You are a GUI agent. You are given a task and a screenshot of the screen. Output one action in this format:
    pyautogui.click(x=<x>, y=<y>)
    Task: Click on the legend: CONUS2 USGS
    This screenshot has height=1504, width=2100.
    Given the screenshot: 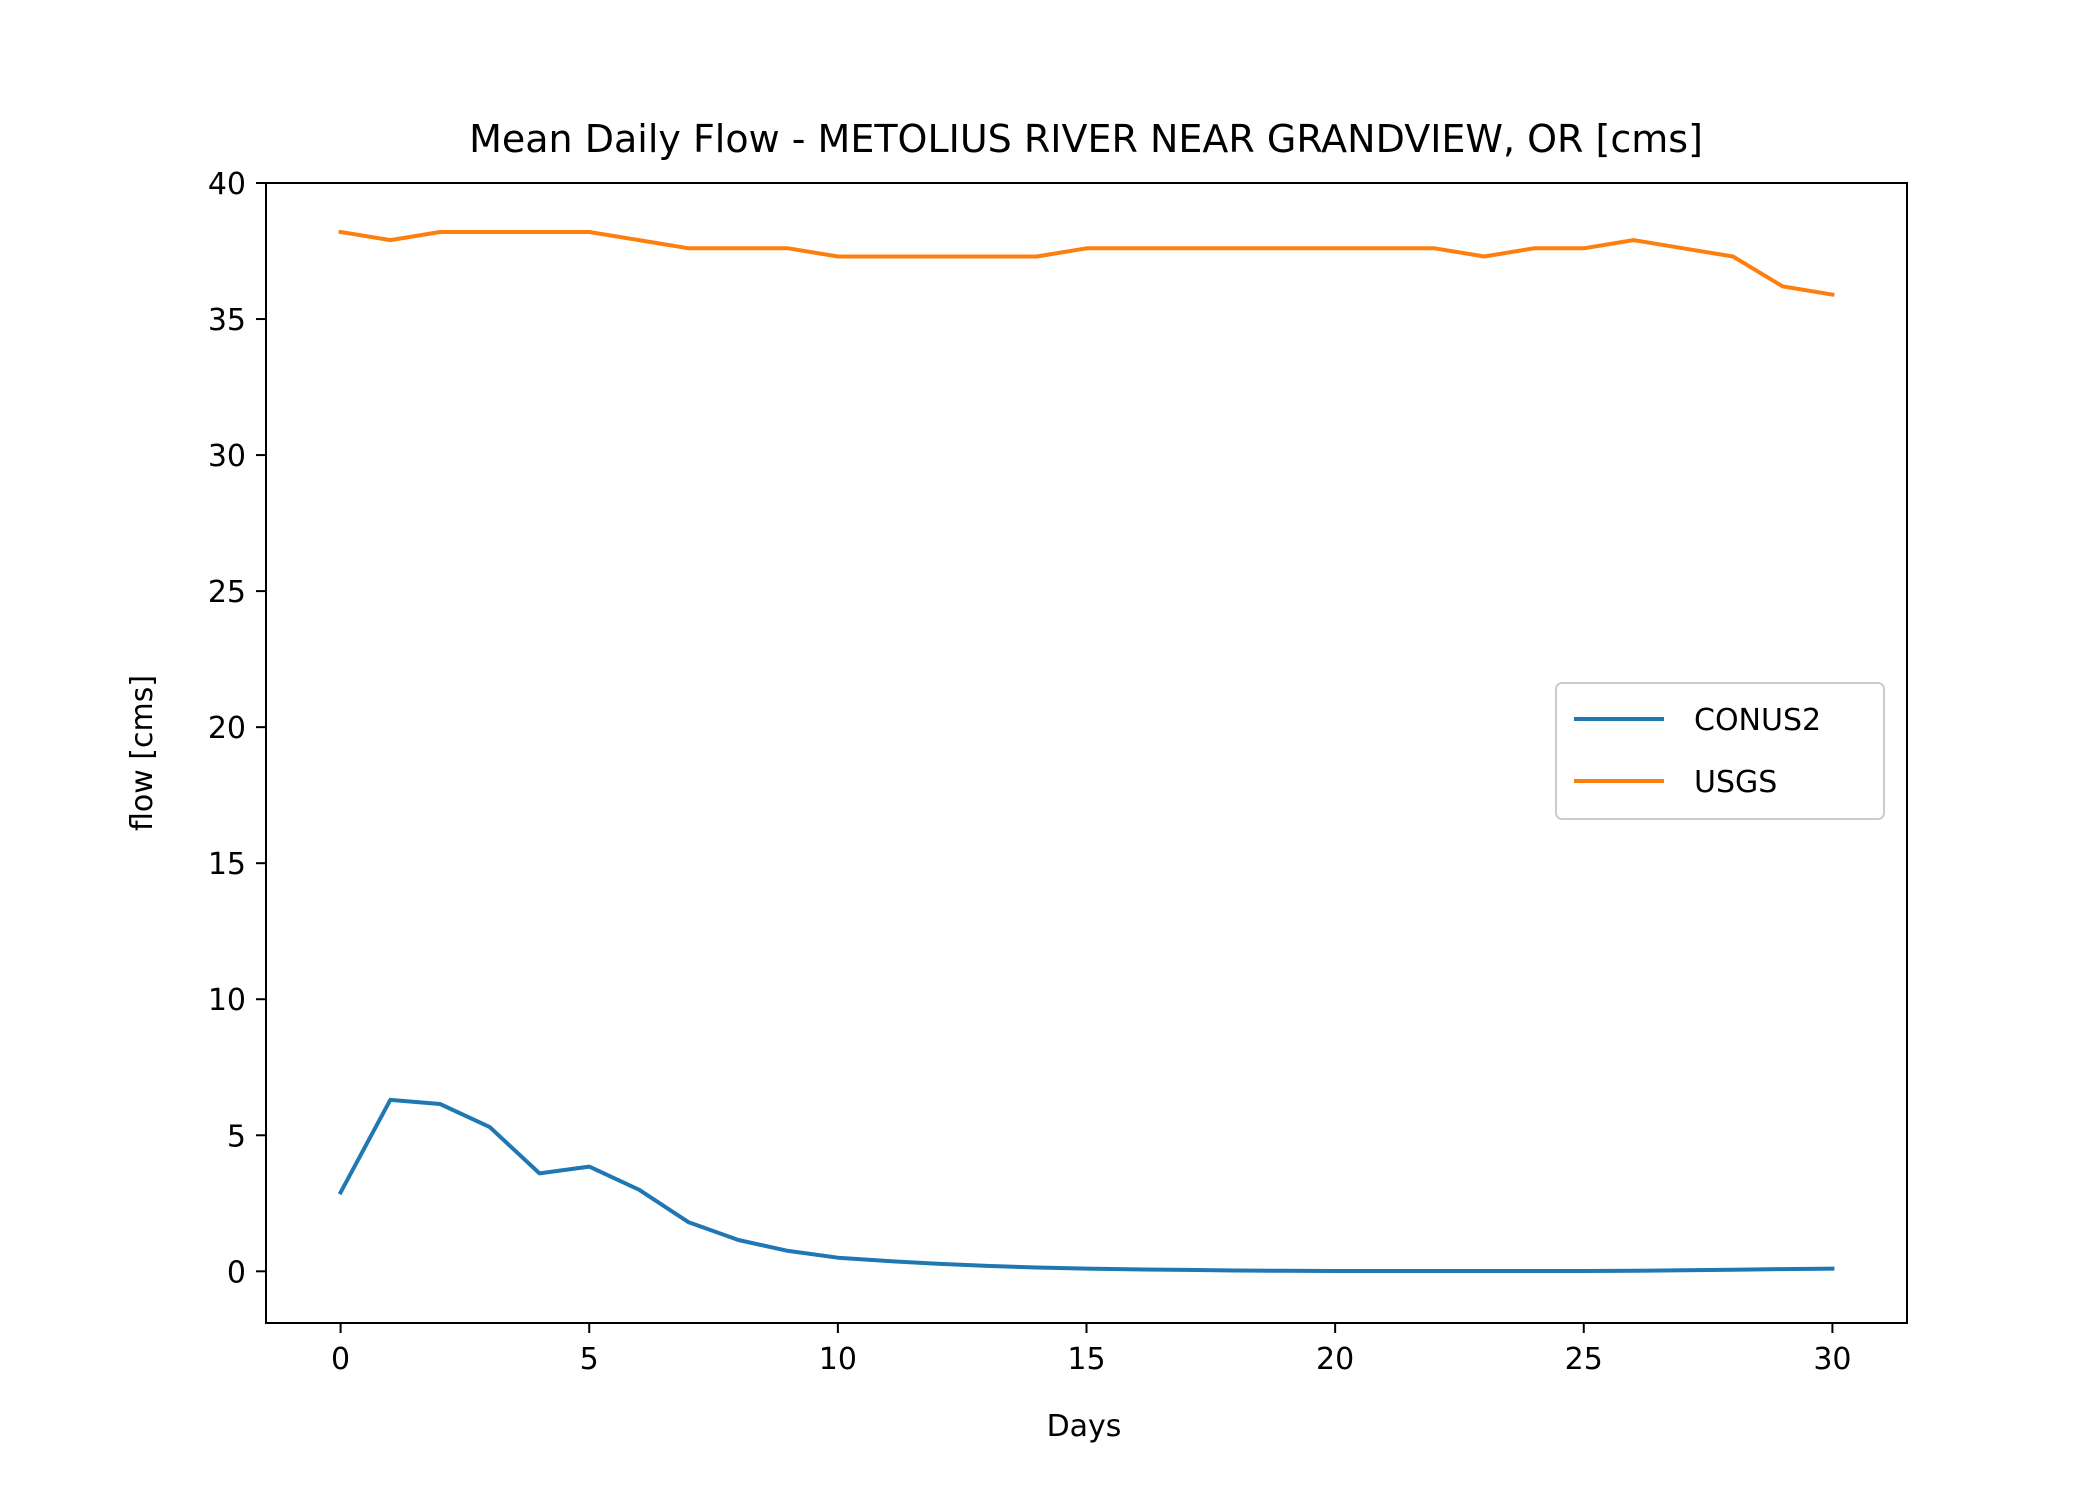 What is the action you would take?
    pyautogui.click(x=1720, y=751)
    